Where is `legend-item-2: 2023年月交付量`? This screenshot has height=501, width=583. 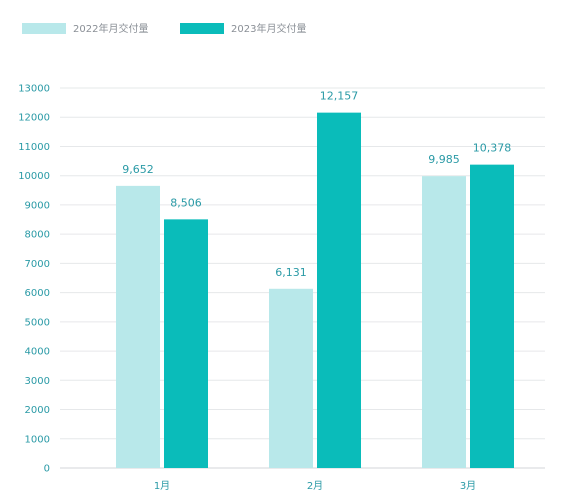 legend-item-2: 2023年月交付量 is located at coordinates (243, 28).